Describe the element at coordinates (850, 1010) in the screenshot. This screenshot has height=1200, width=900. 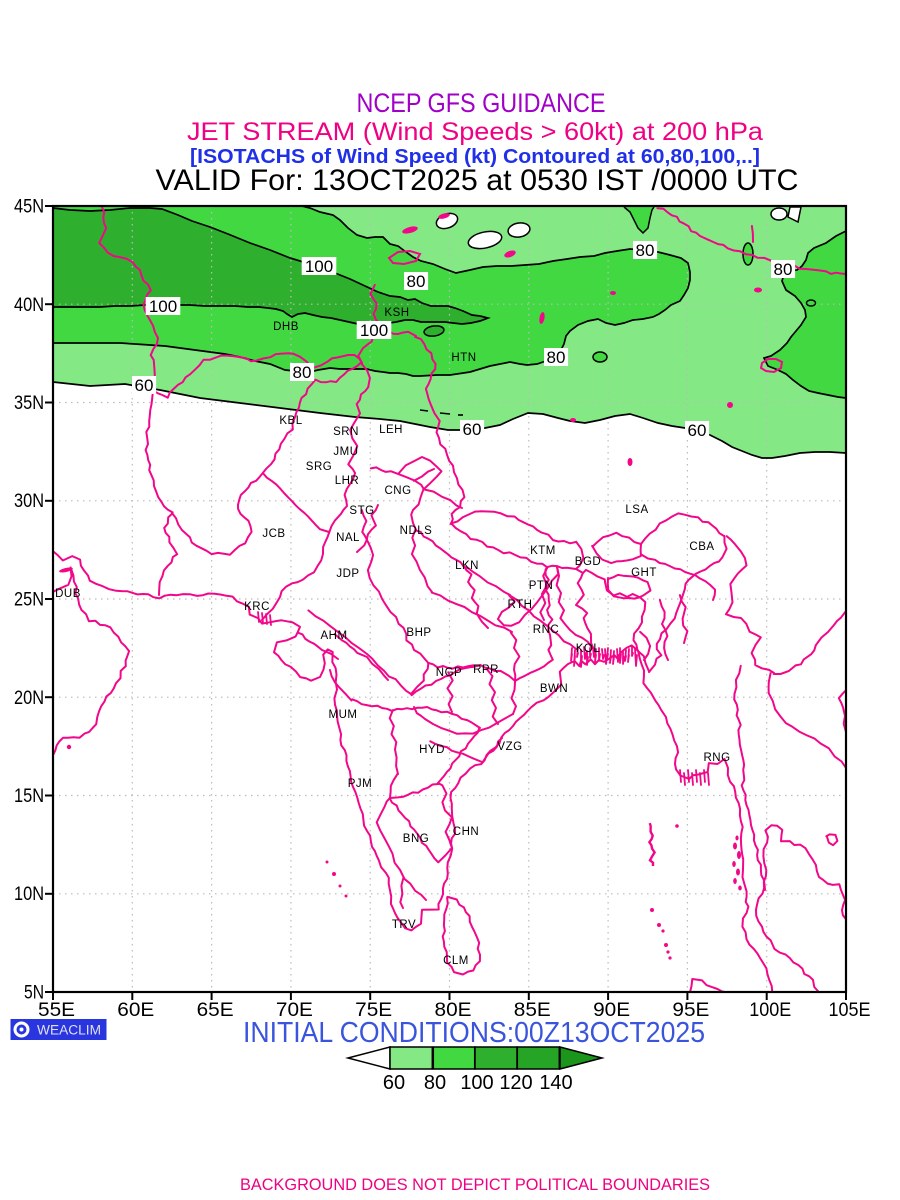
I see `svg-text: 105E` at that location.